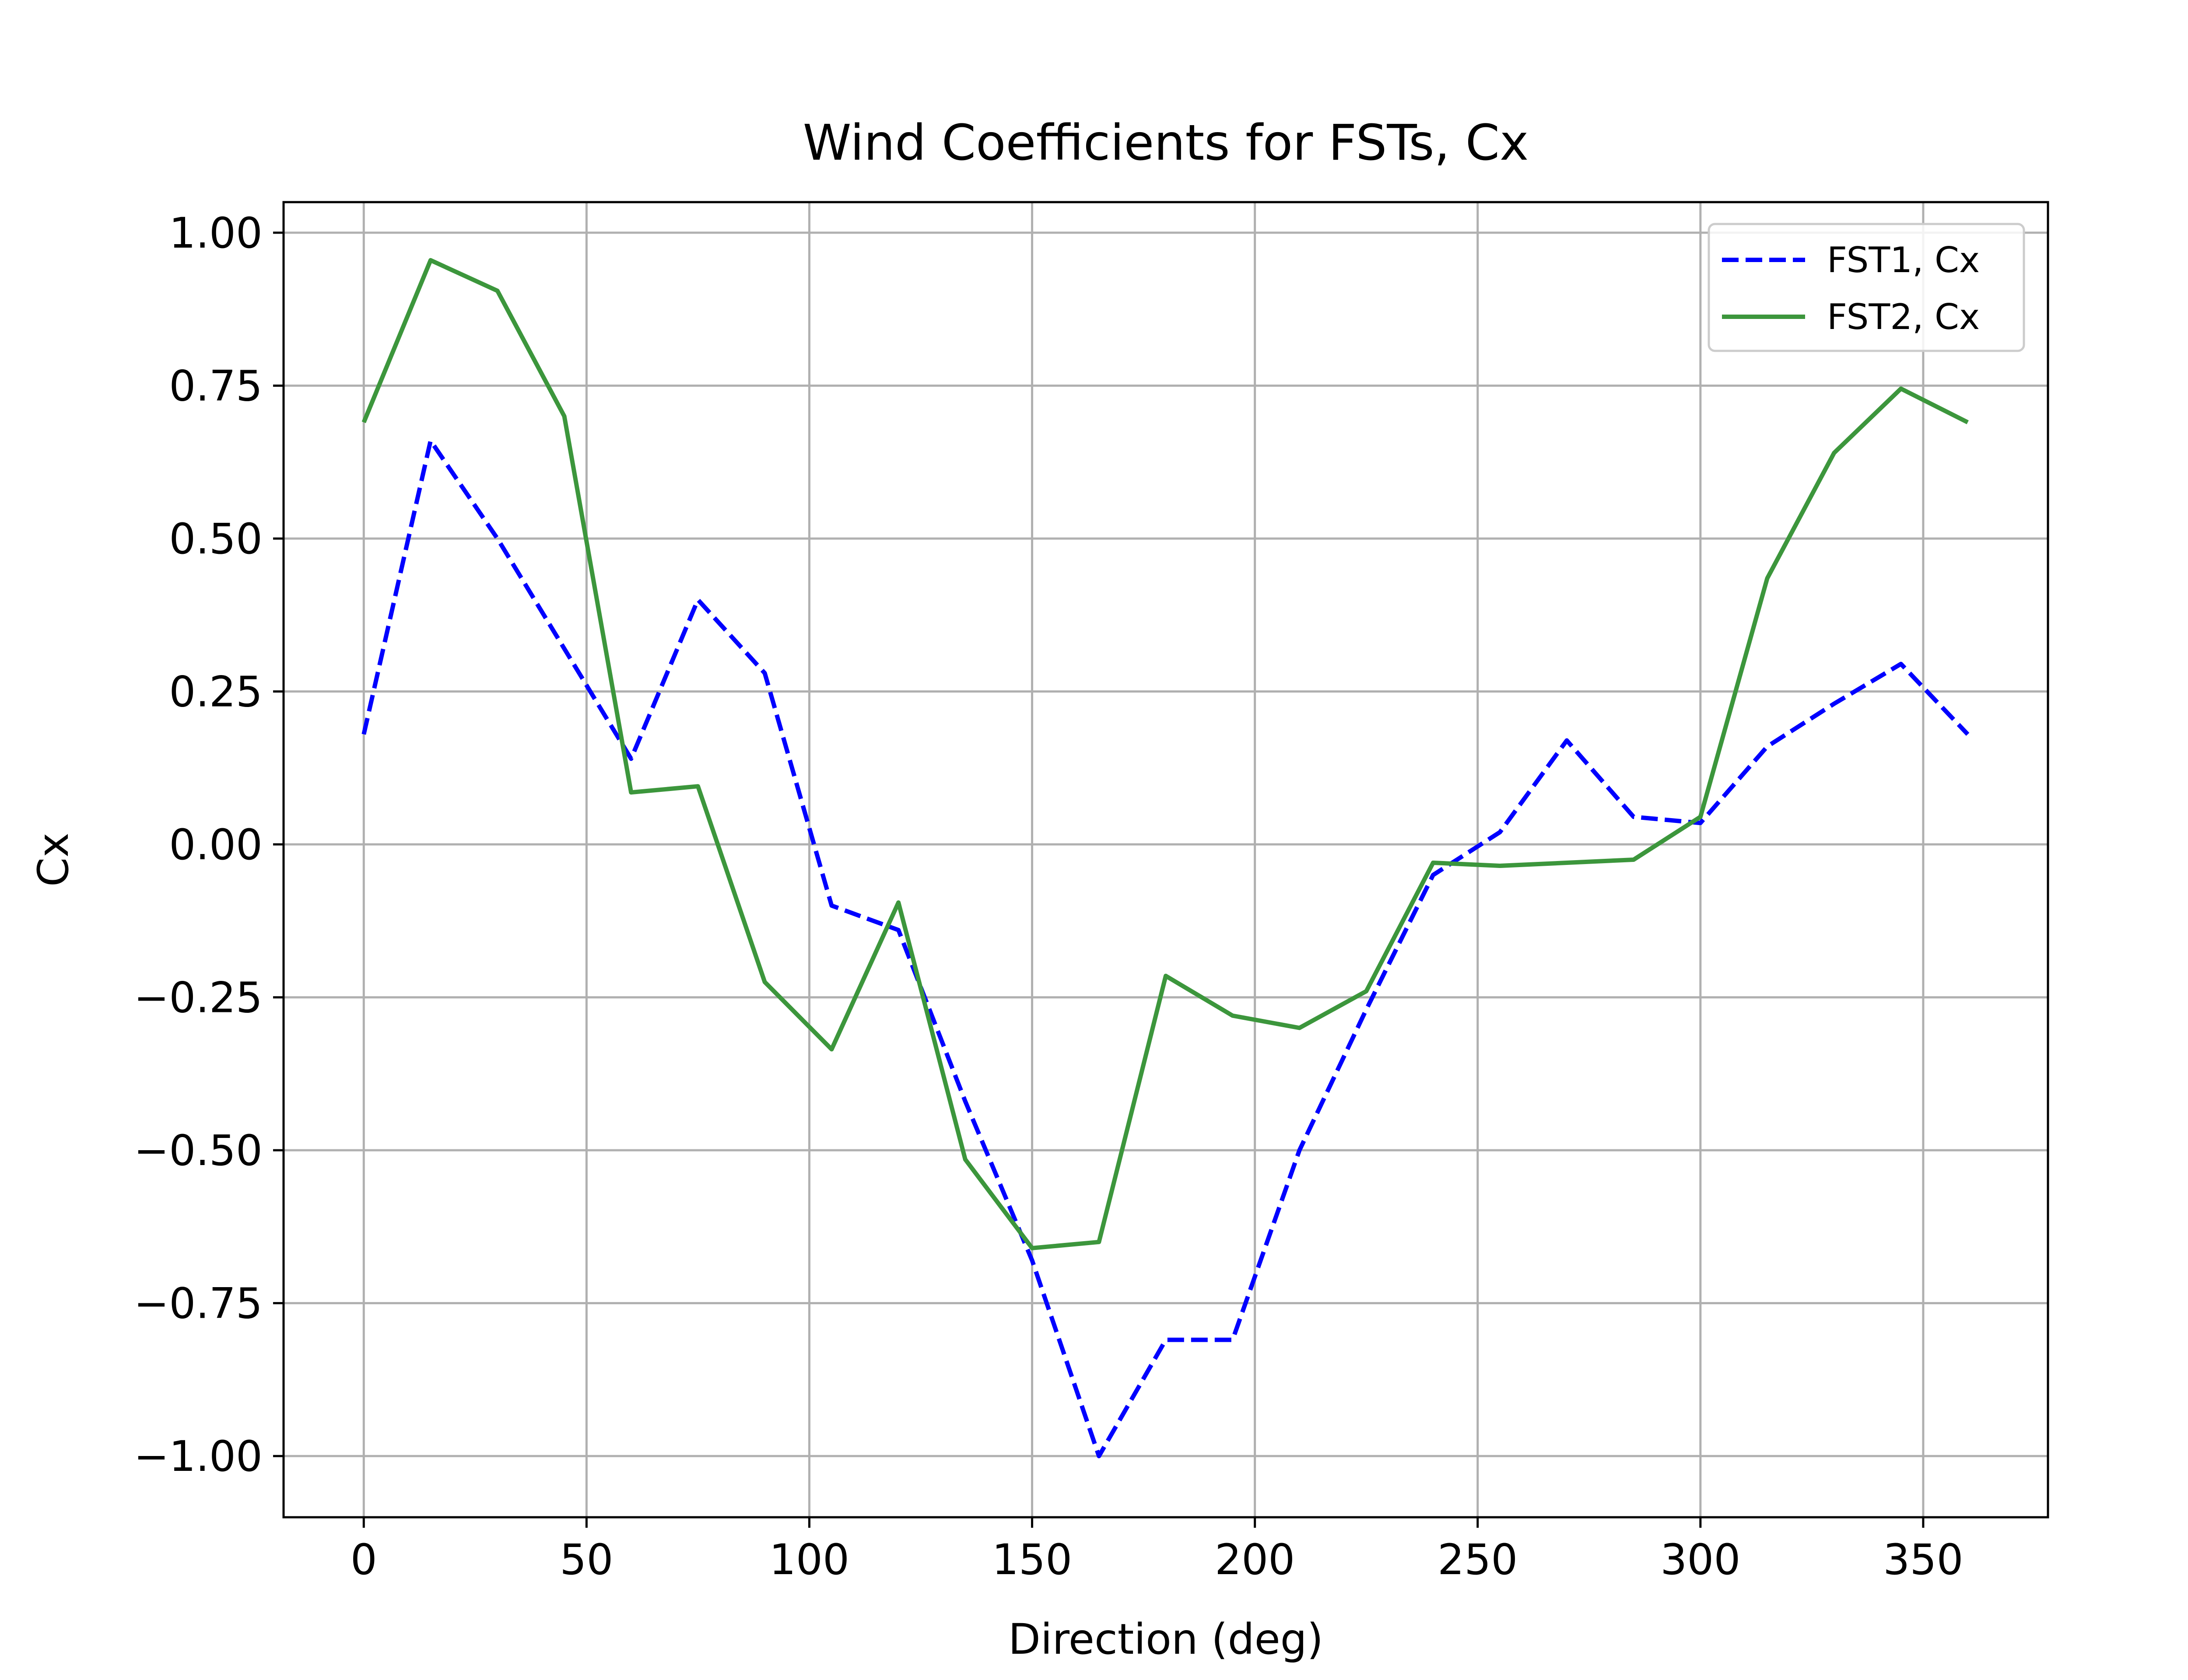 The height and width of the screenshot is (1680, 2188). I want to click on x-axis-label: Direction (deg), so click(1165, 1639).